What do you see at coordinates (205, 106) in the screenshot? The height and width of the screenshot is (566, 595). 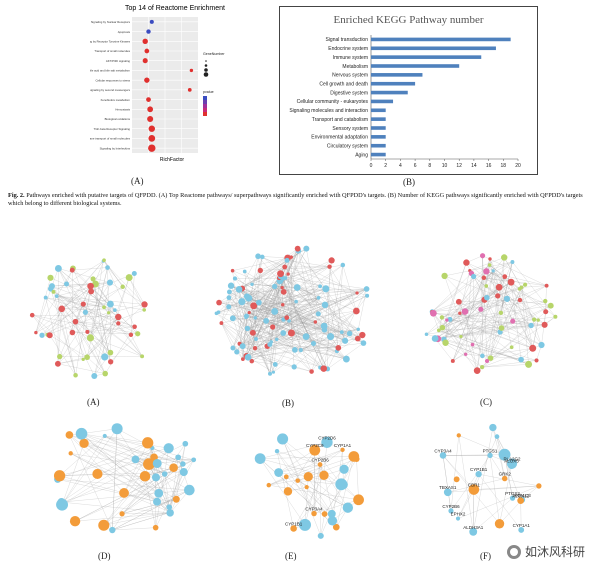 I see `dotplot-color-legend-swatch` at bounding box center [205, 106].